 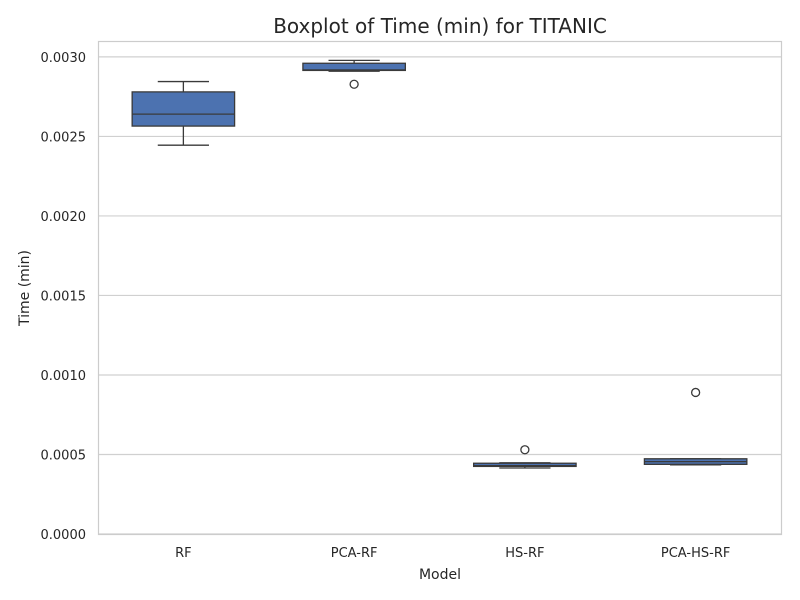 What do you see at coordinates (183, 553) in the screenshot?
I see `x-tick-label: RF` at bounding box center [183, 553].